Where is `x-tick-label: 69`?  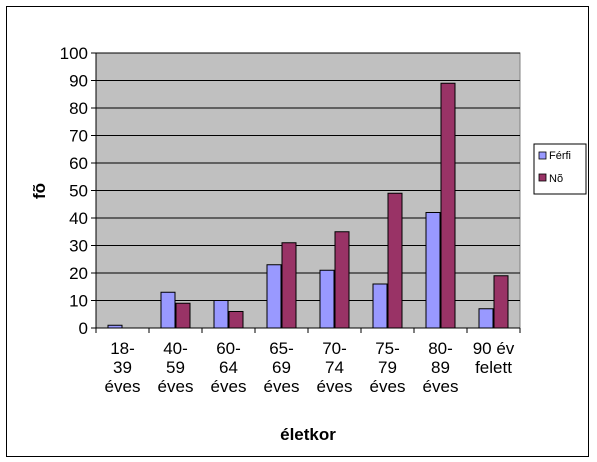 x-tick-label: 69 is located at coordinates (281, 367).